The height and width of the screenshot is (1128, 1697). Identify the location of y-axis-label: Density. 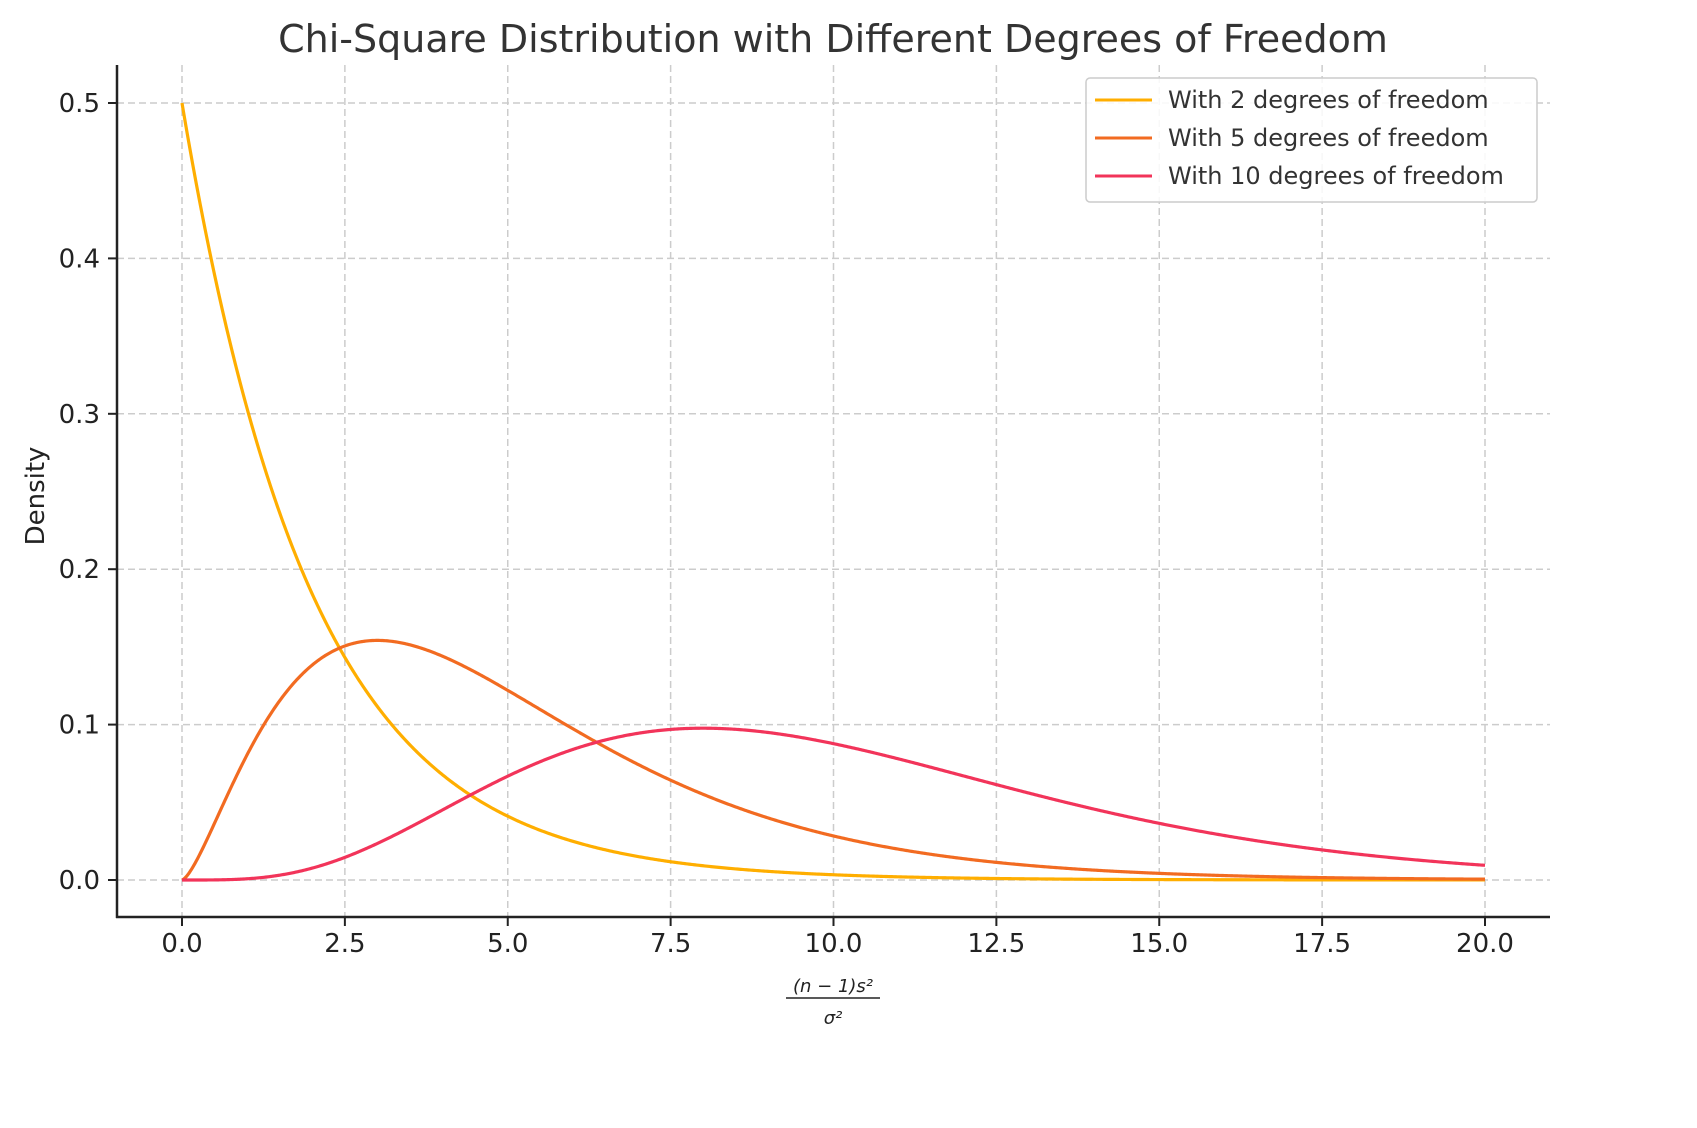
(36, 496).